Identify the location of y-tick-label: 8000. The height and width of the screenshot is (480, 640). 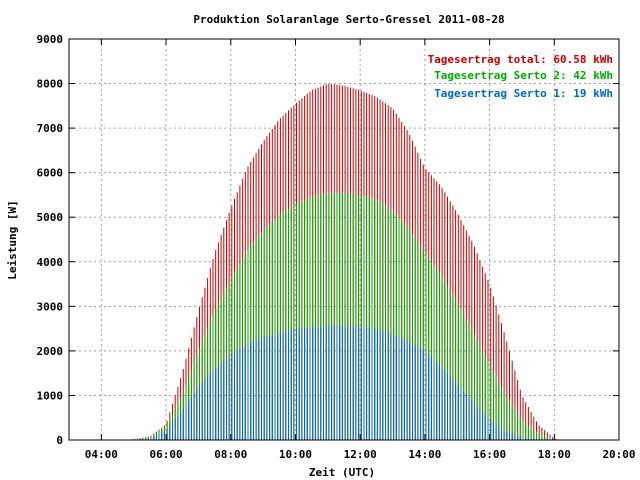
(50, 84).